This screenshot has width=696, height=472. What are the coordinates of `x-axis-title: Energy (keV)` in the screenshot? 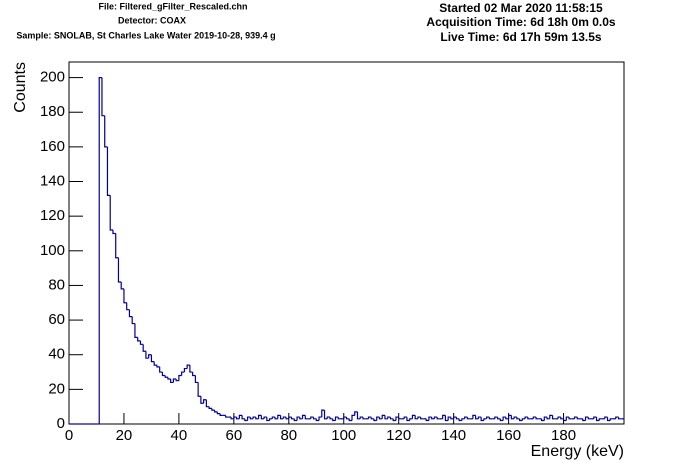 It's located at (577, 451).